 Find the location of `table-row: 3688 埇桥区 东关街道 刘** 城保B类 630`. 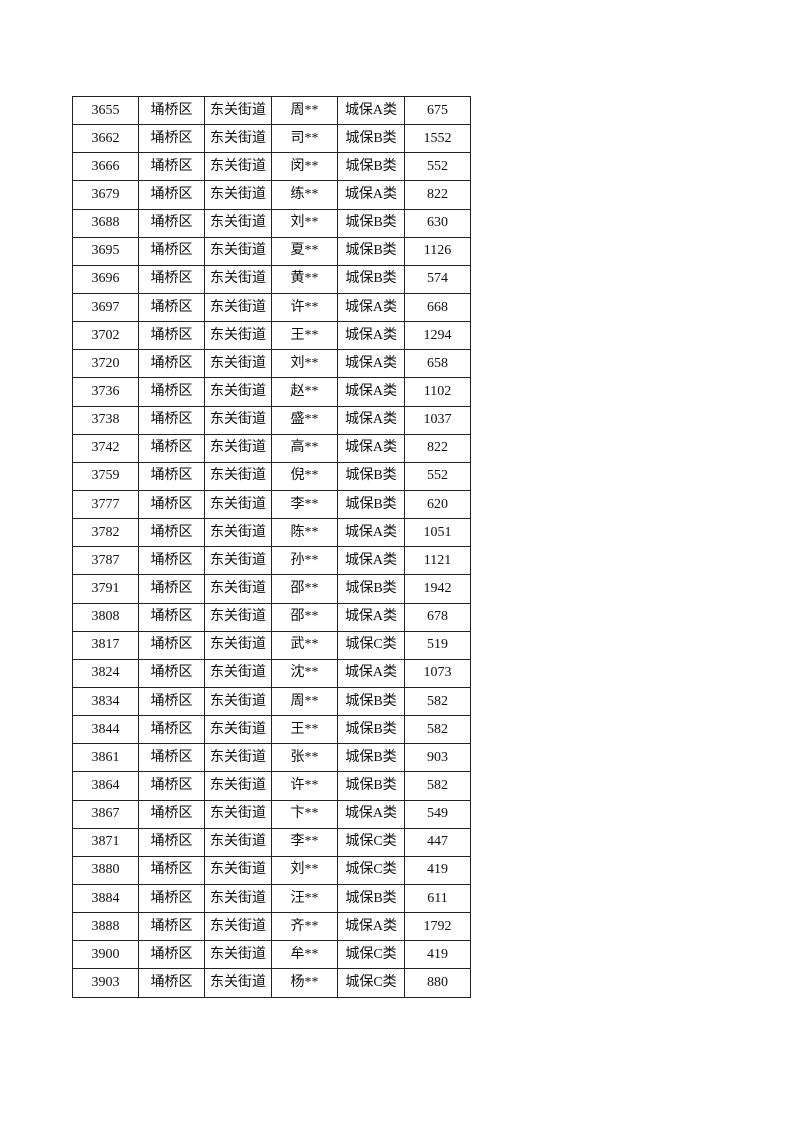

table-row: 3688 埇桥区 东关街道 刘** 城保B类 630 is located at coordinates (271, 223).